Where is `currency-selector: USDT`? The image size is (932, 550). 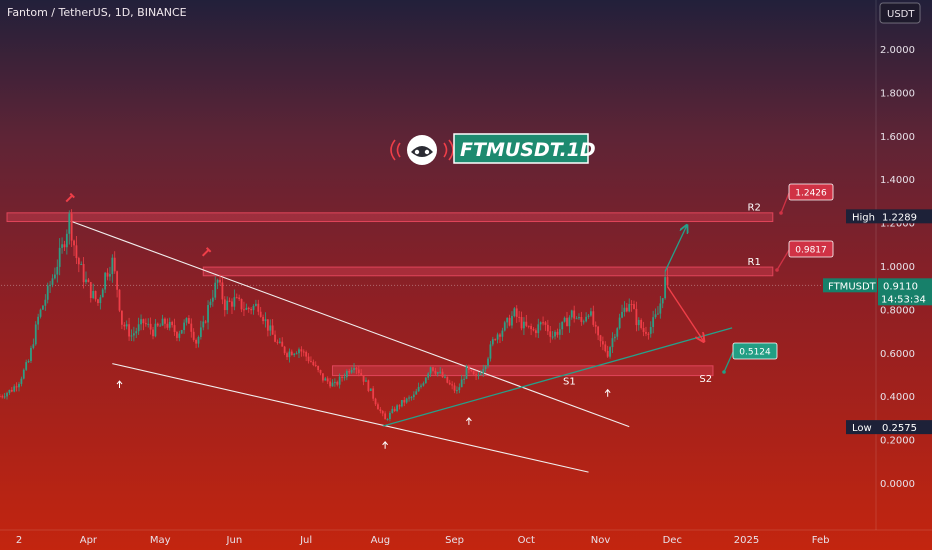
currency-selector: USDT is located at coordinates (900, 13).